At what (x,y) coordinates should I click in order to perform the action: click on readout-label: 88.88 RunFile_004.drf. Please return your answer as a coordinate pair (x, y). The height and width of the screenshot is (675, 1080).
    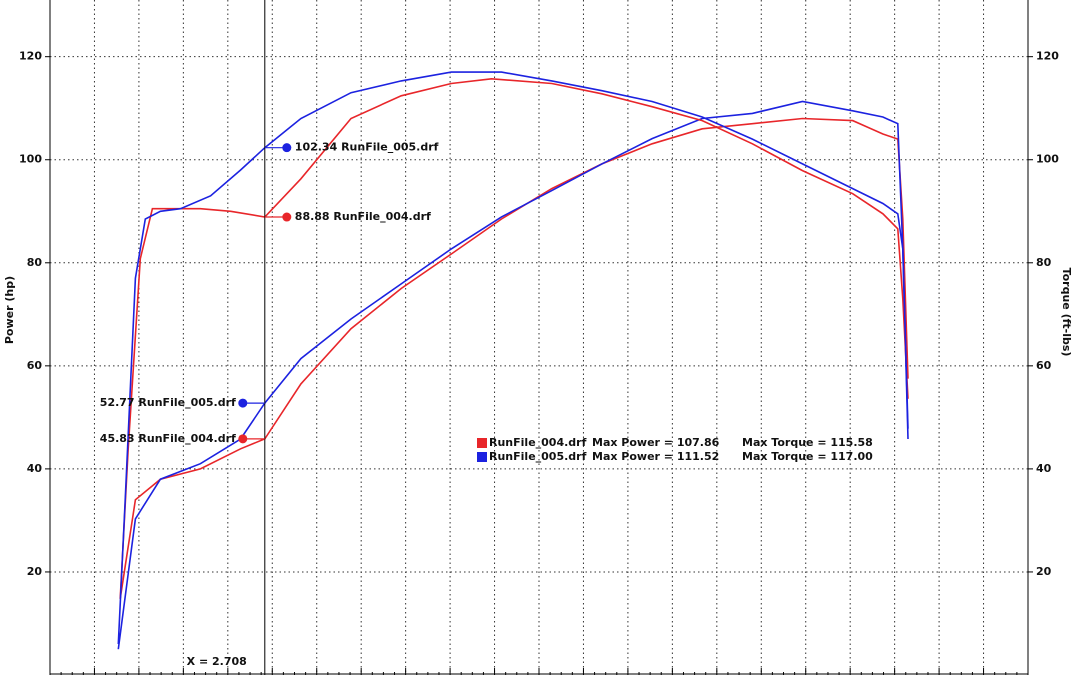
    Looking at the image, I should click on (363, 216).